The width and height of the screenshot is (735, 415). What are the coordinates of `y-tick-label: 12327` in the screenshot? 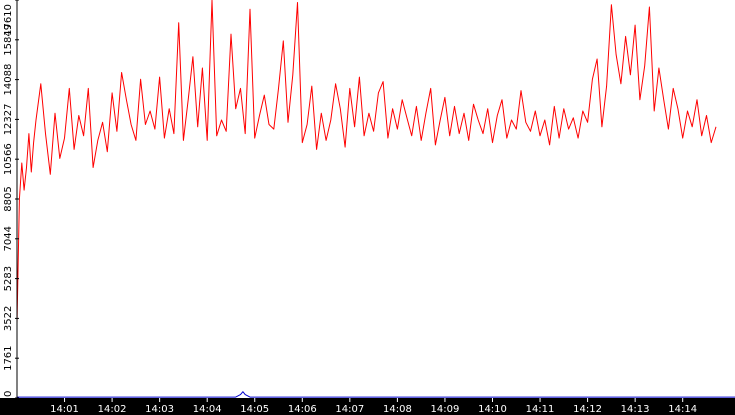 It's located at (8, 119).